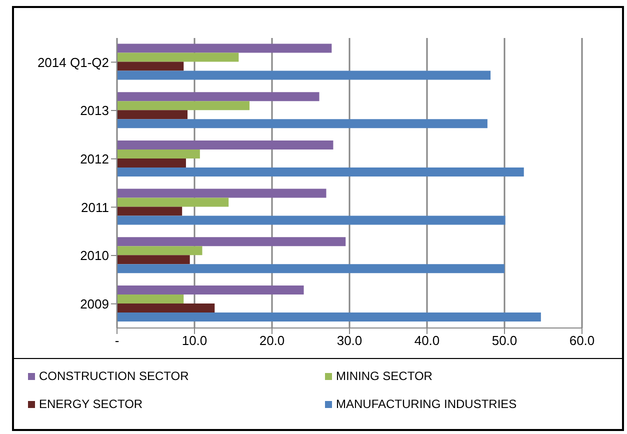  Describe the element at coordinates (427, 340) in the screenshot. I see `x-tick-label: 40.0` at that location.